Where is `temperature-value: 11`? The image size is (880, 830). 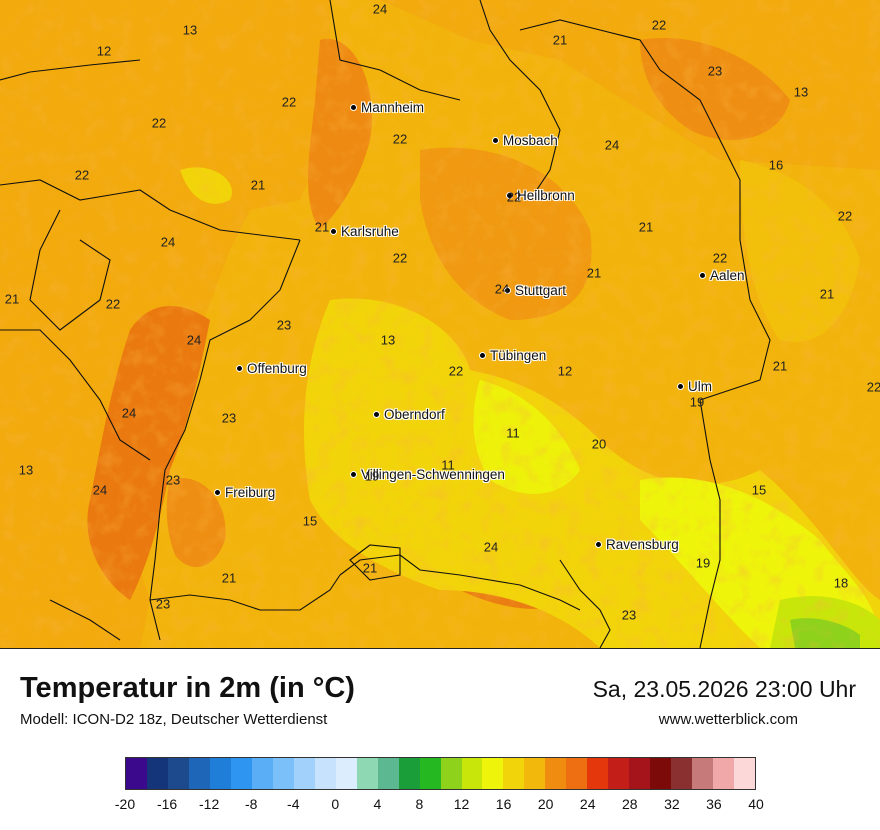
temperature-value: 11 is located at coordinates (513, 433).